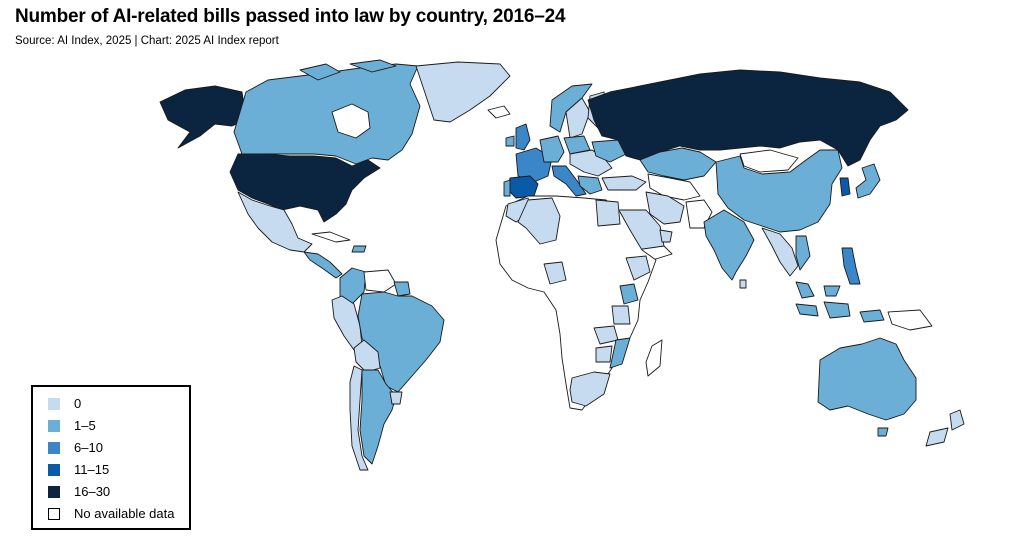 The height and width of the screenshot is (554, 1024). What do you see at coordinates (803, 253) in the screenshot?
I see `country-vietnam` at bounding box center [803, 253].